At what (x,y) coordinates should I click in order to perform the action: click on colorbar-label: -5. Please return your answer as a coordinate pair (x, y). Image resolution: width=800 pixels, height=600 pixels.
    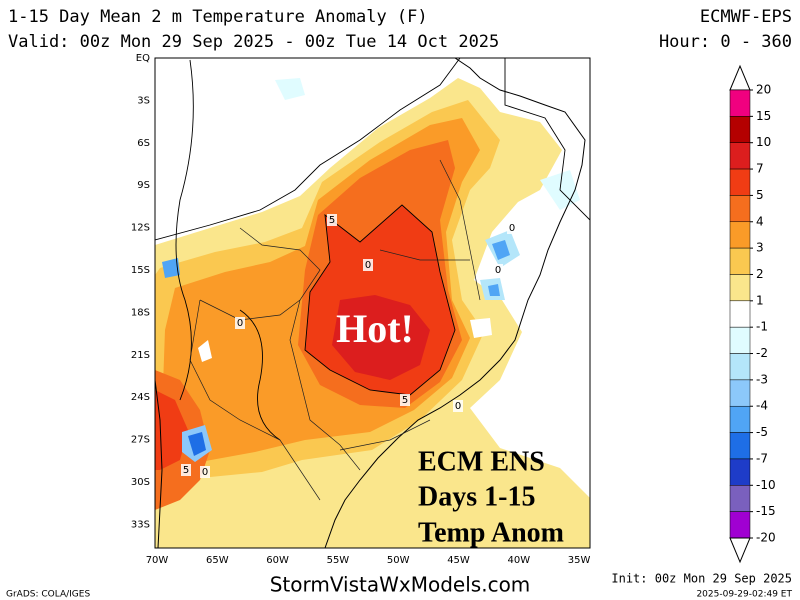
    Looking at the image, I should click on (762, 432).